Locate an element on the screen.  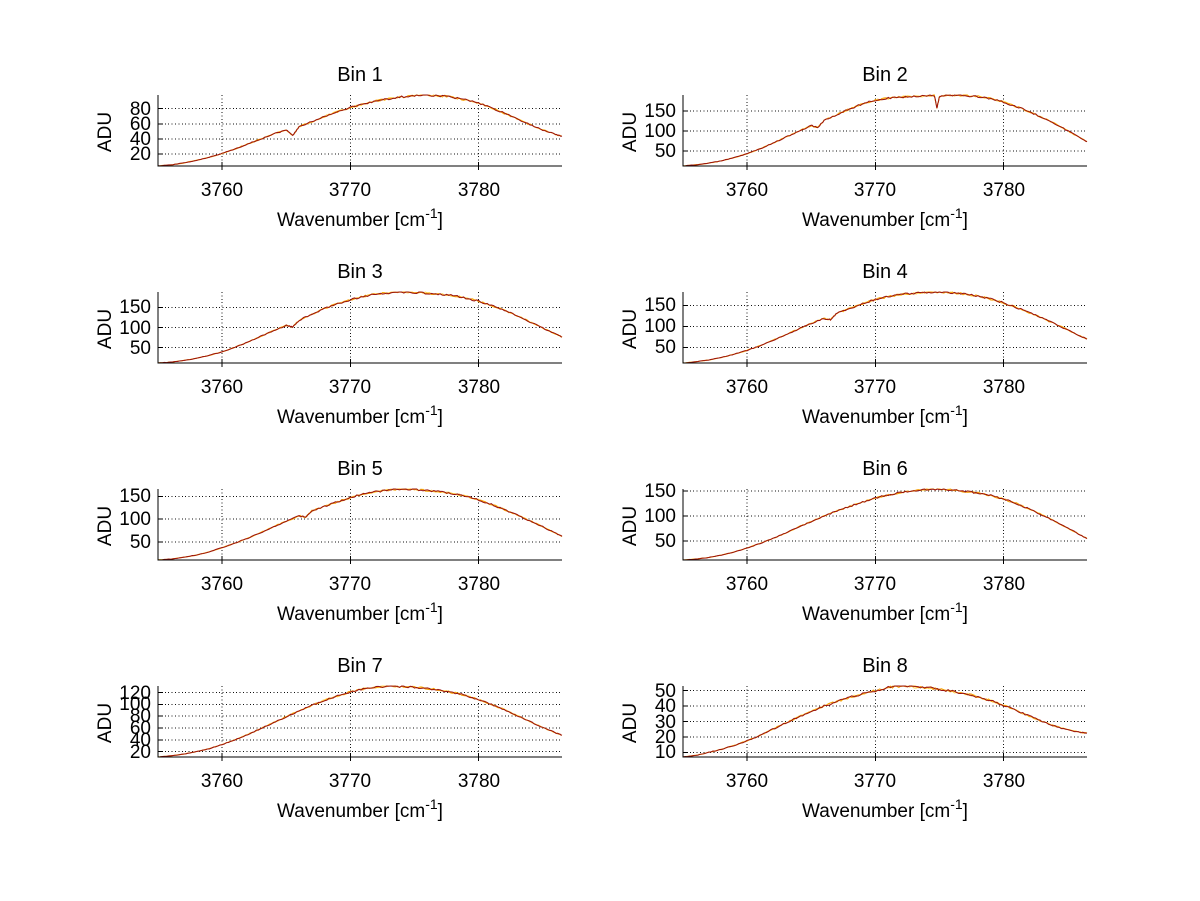
subplot-title: Bin 3 is located at coordinates (360, 272).